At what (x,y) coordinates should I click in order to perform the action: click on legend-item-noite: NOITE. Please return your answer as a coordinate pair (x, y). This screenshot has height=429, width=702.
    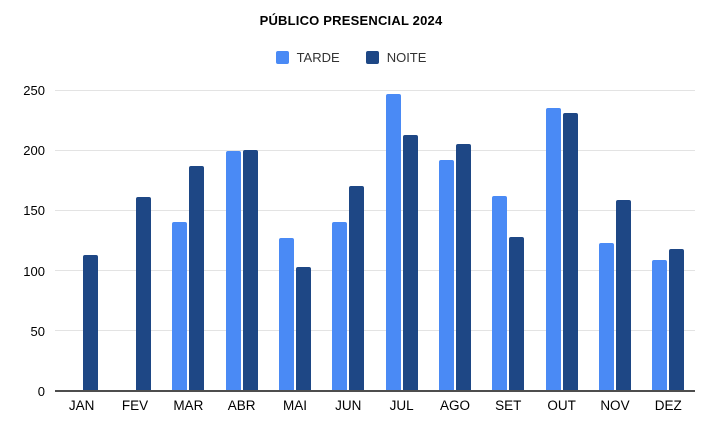
    Looking at the image, I should click on (396, 57).